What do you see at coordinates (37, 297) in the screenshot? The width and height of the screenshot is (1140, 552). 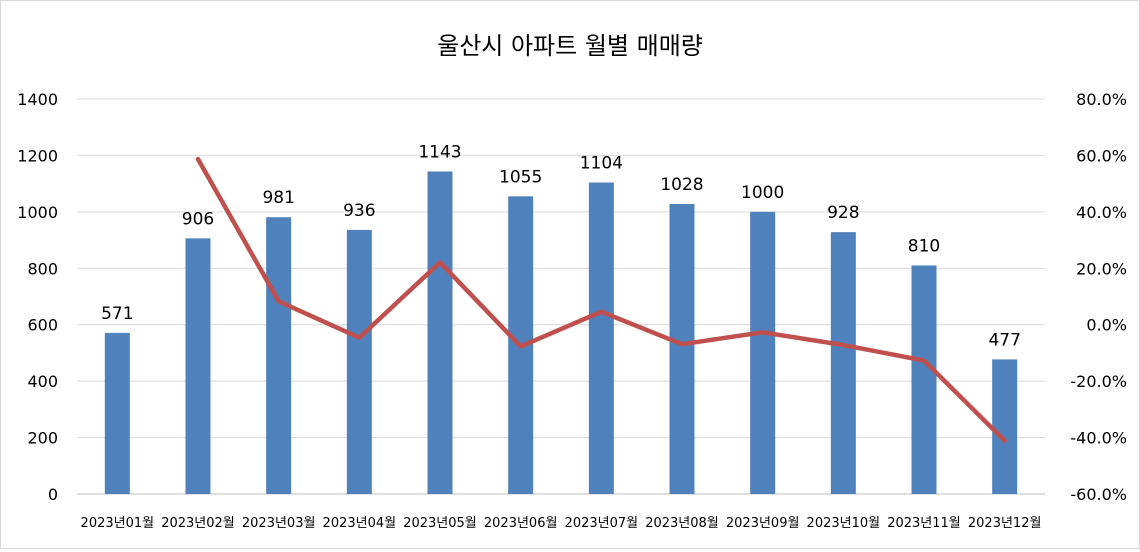 I see `left-axis: 0 200 400 600 800 1000 1200 1400` at bounding box center [37, 297].